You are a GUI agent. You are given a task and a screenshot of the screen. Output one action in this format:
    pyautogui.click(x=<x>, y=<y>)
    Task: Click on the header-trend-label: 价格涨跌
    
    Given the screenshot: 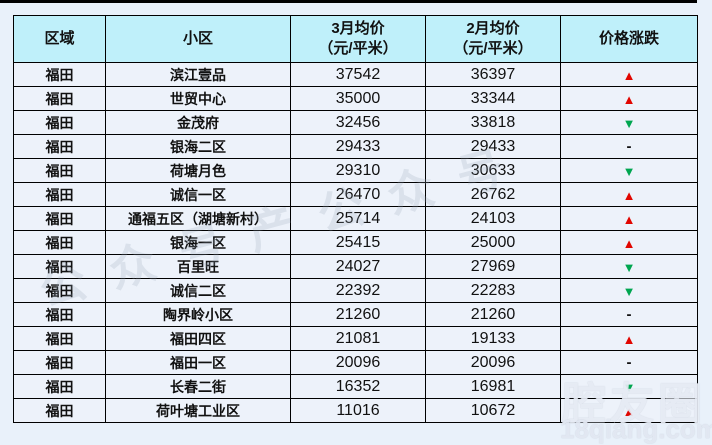 What is the action you would take?
    pyautogui.click(x=628, y=38)
    